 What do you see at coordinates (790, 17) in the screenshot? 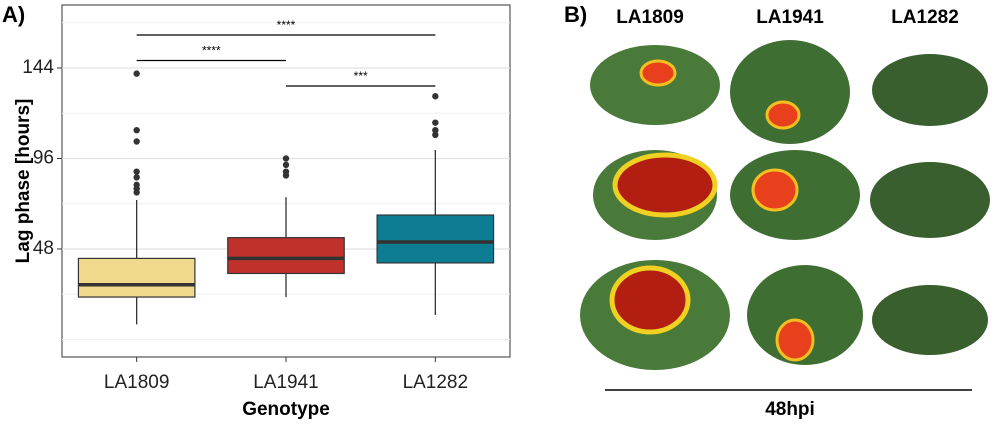
I see `column-label: LA1941` at bounding box center [790, 17].